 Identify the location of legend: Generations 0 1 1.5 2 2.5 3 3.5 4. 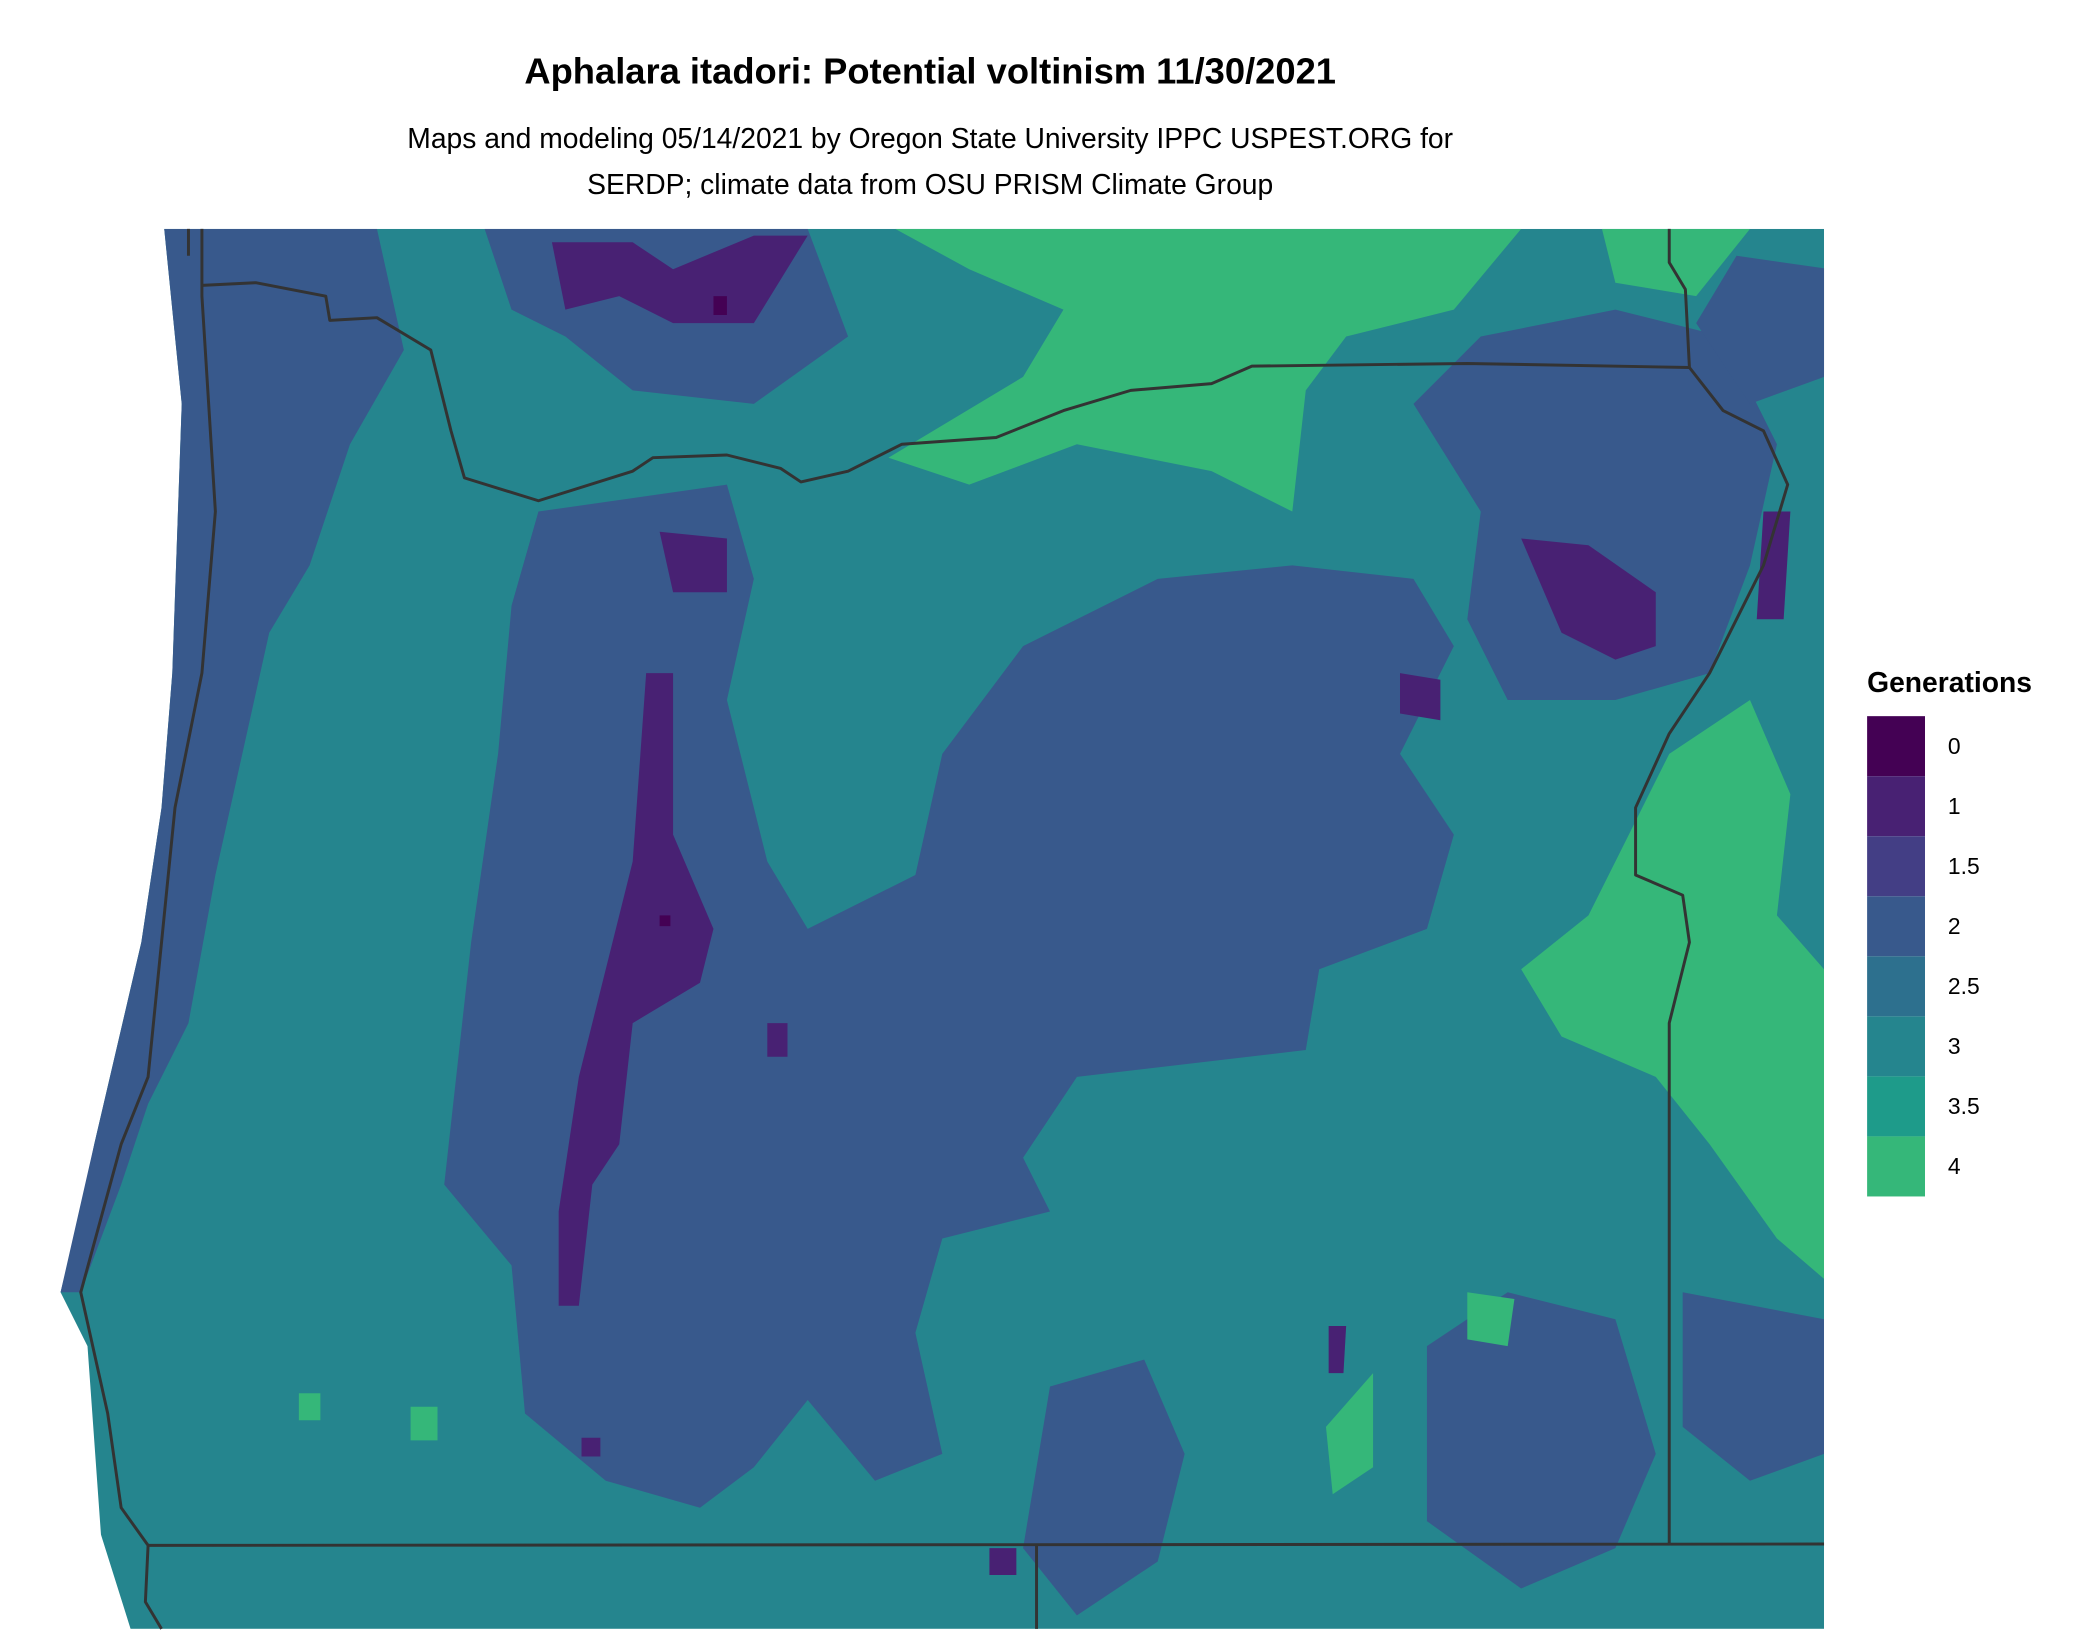
(1949, 931).